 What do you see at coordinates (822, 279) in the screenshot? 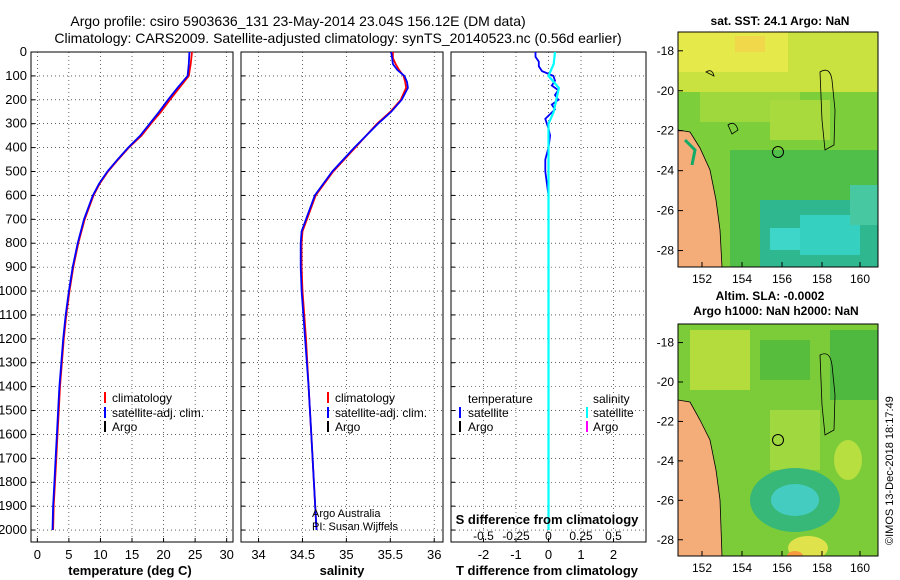
I see `map-lon-tick-label: 158` at bounding box center [822, 279].